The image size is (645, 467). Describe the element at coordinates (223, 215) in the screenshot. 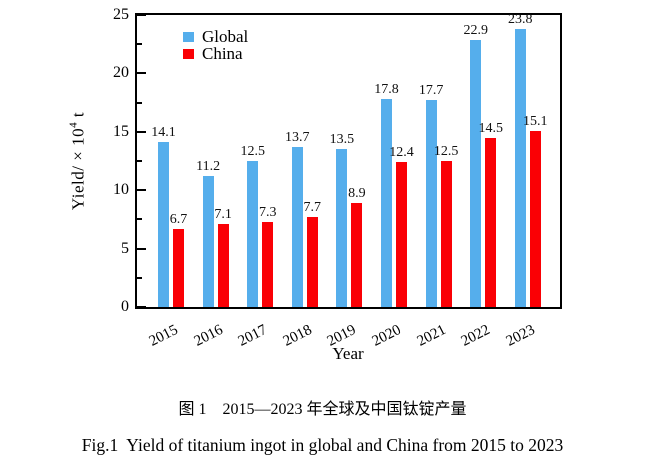

I see `value-label-china-2016: 7.1` at that location.